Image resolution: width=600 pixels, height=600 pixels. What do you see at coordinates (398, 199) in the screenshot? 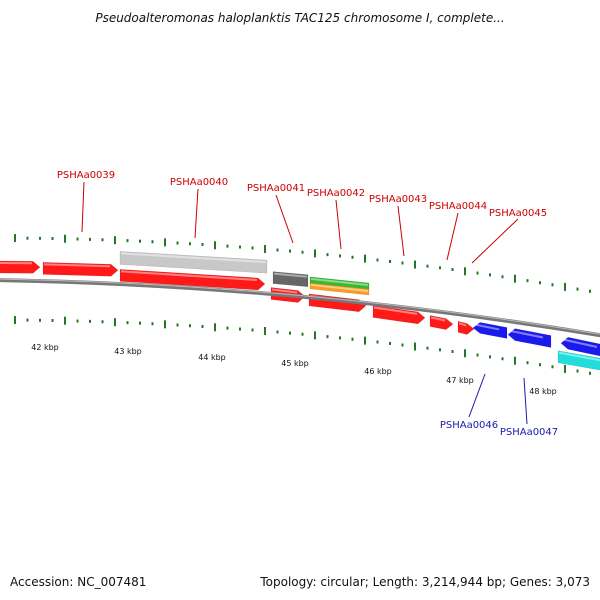
I see `gene-label-PSHAa0043: PSHAa0043` at bounding box center [398, 199].